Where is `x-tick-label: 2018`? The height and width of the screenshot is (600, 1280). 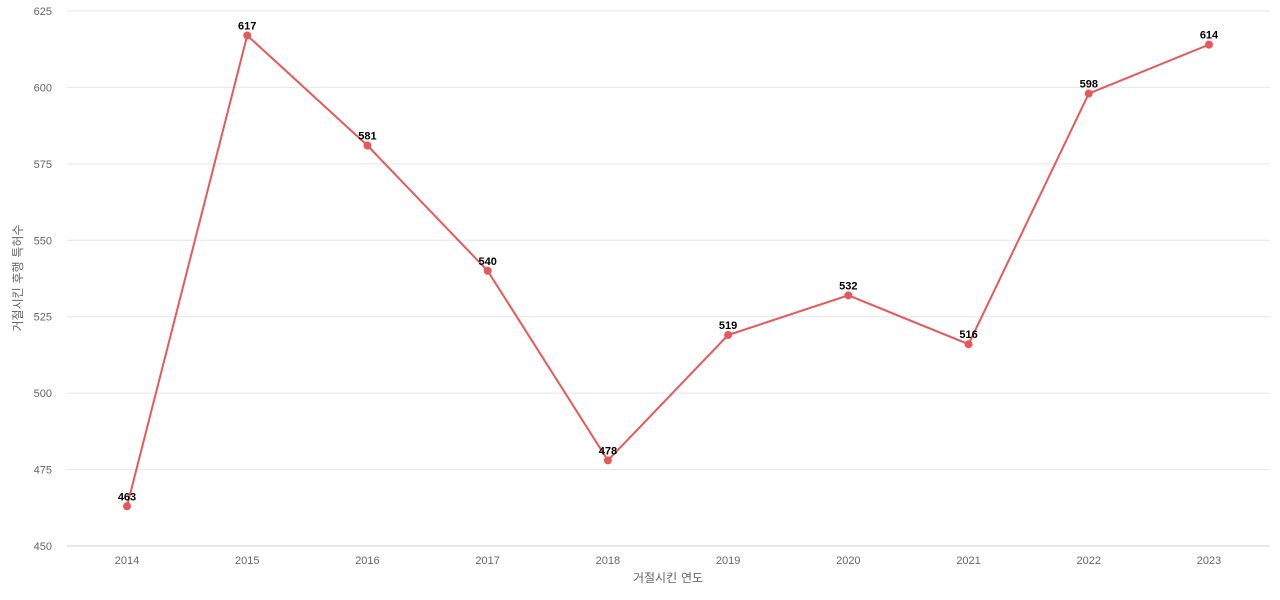 x-tick-label: 2018 is located at coordinates (608, 561).